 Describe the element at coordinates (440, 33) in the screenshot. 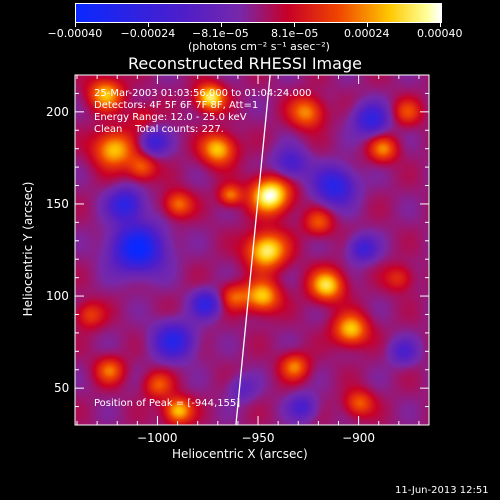

I see `colorbar-tick-label: 0.00040` at that location.